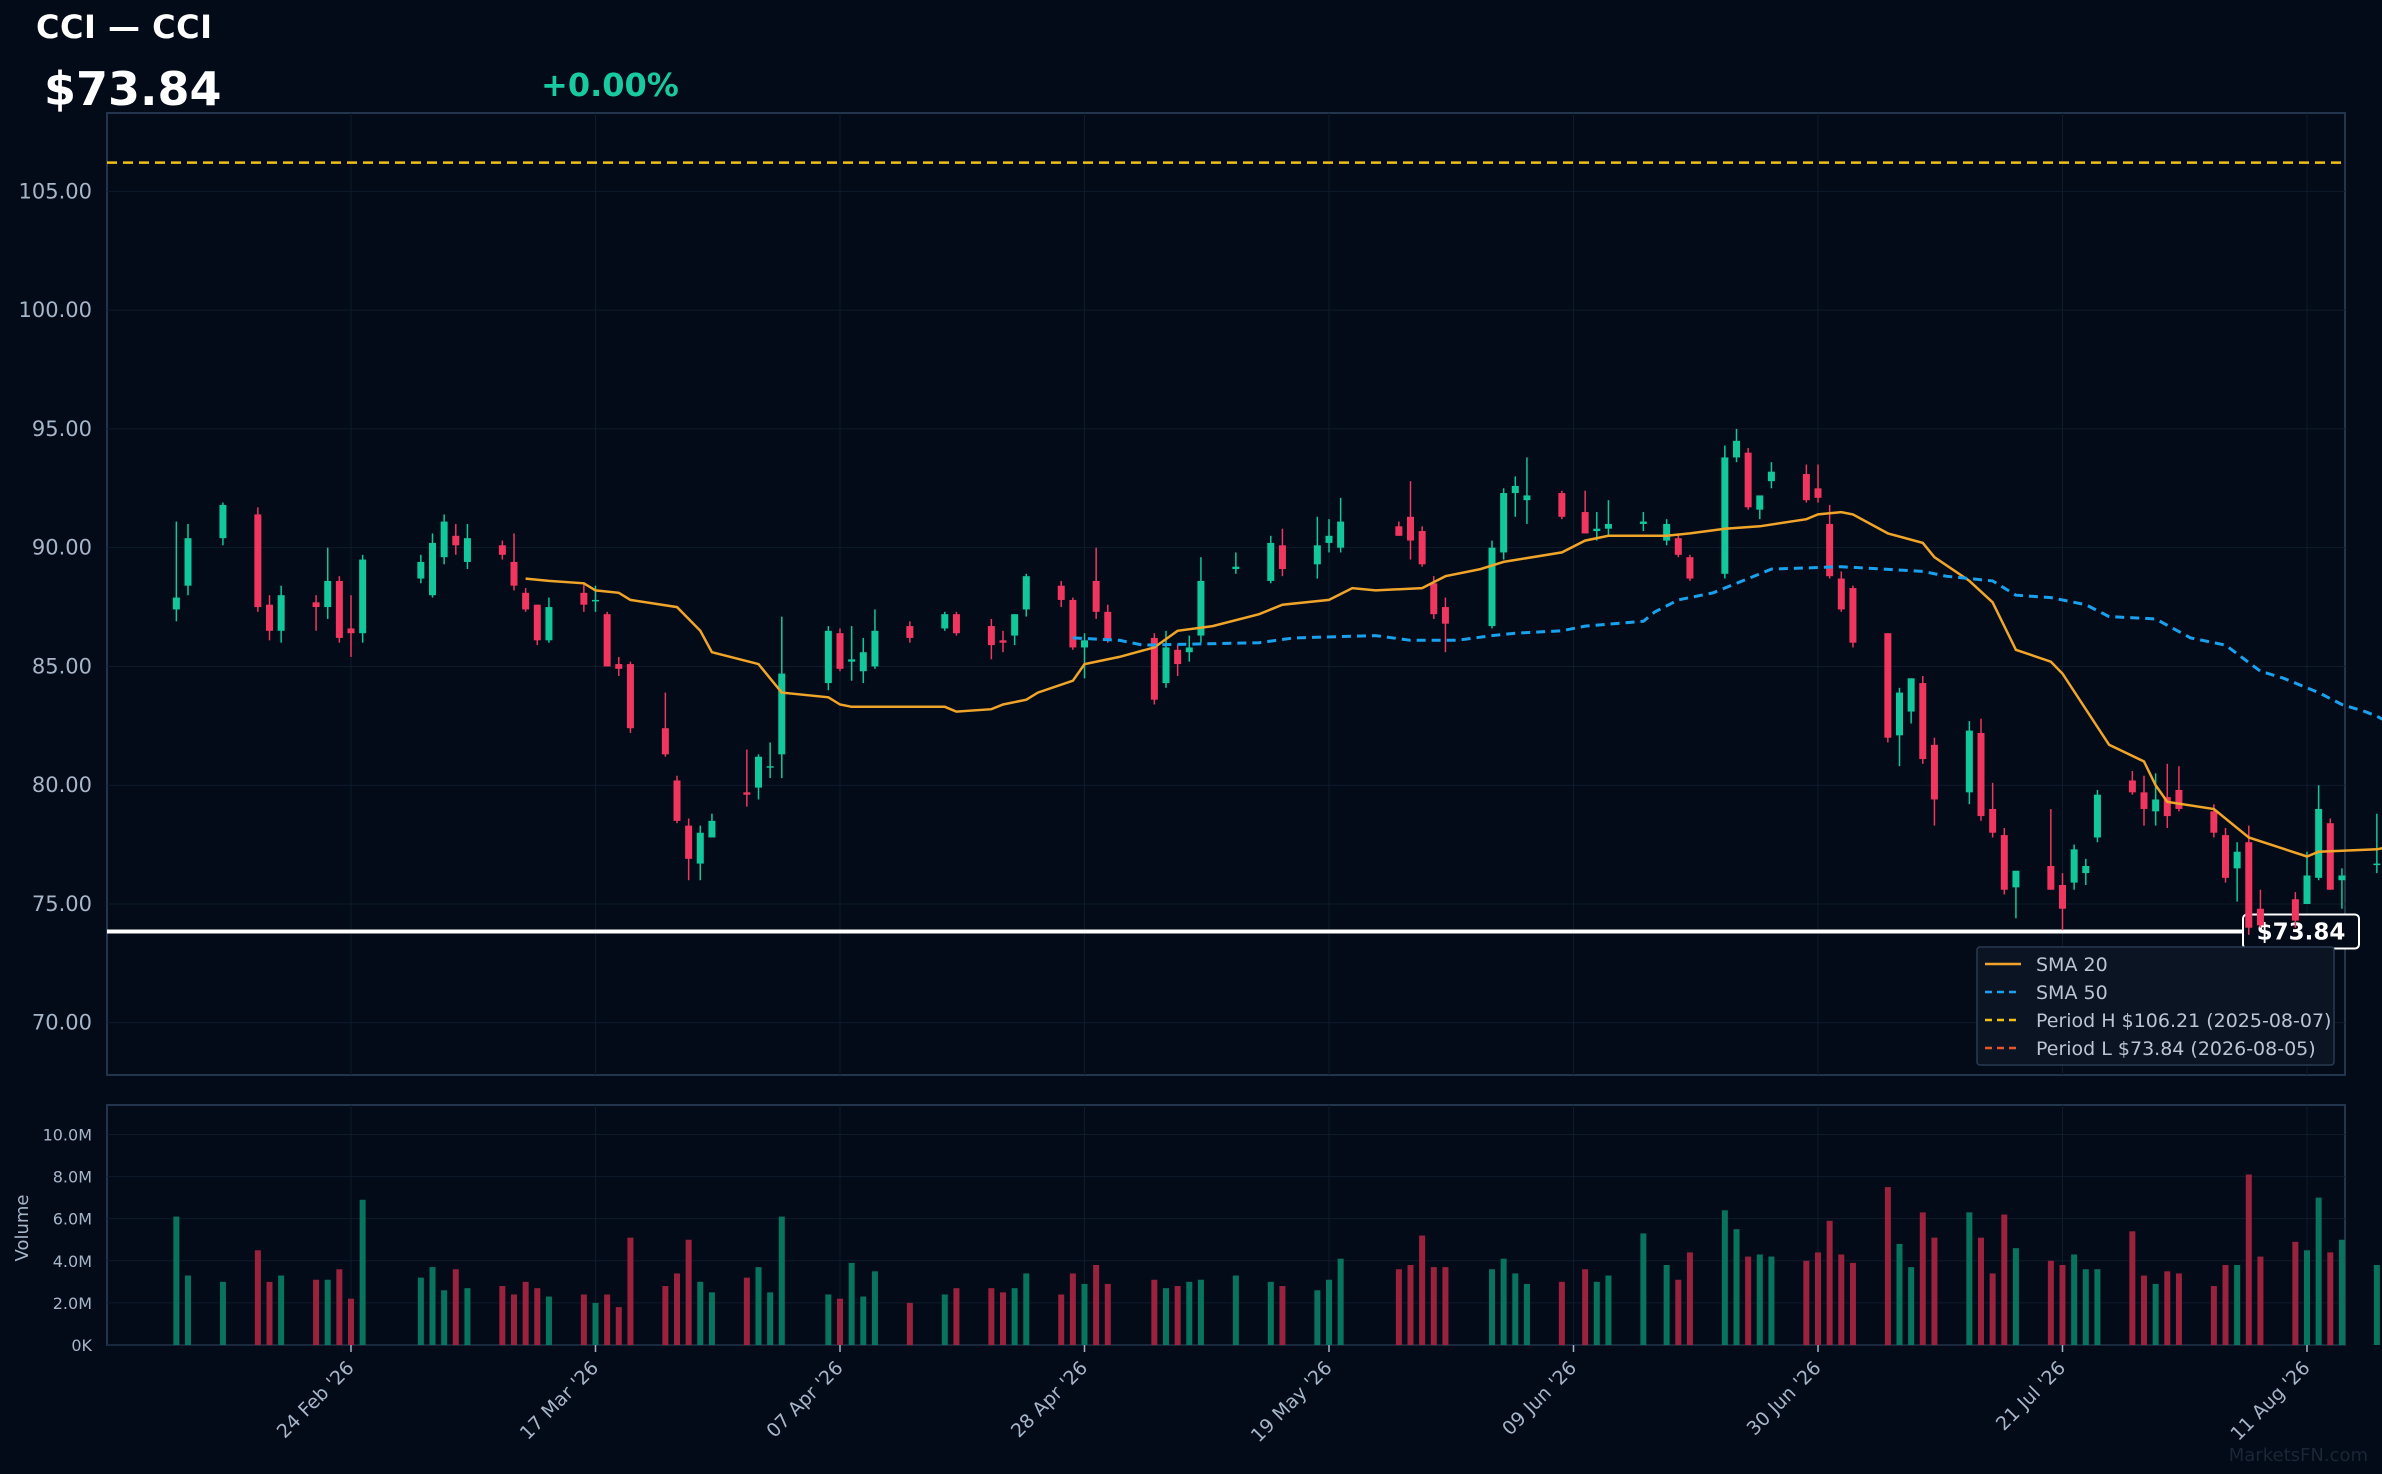 The width and height of the screenshot is (2382, 1474). I want to click on volume-tick-label: 0K, so click(81, 1345).